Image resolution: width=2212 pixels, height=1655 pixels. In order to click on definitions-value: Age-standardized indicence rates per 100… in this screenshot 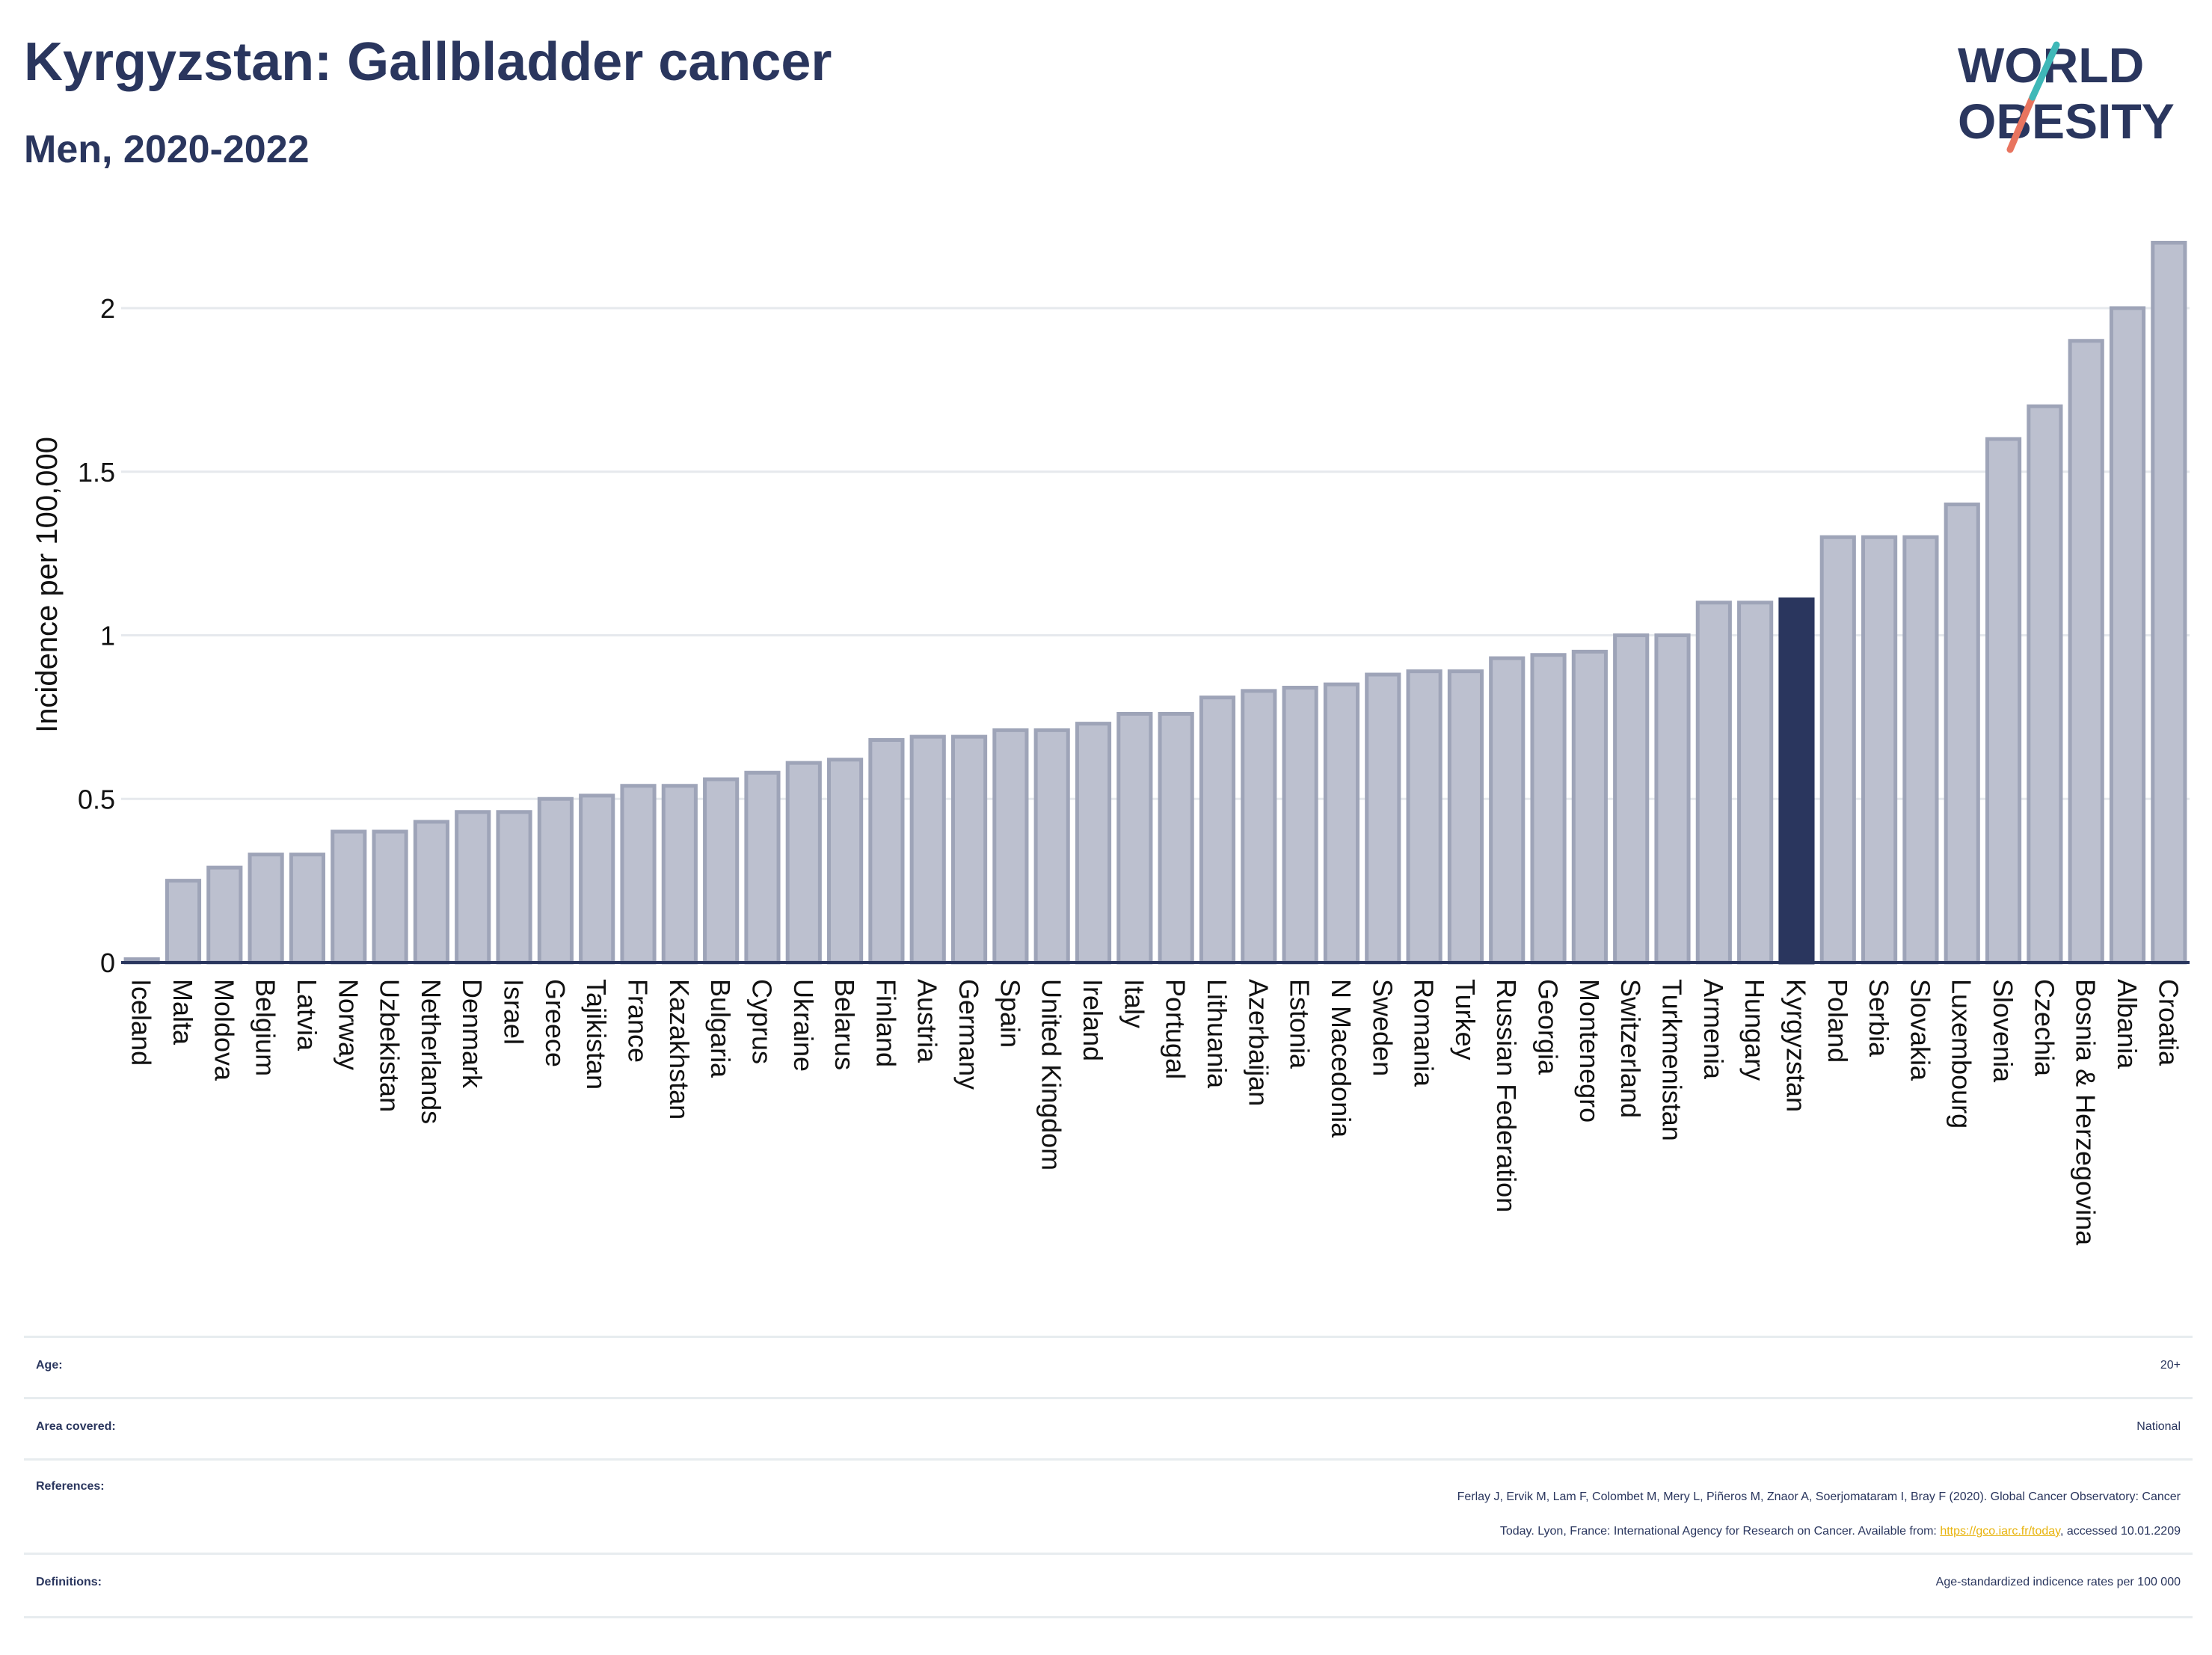, I will do `click(2058, 1582)`.